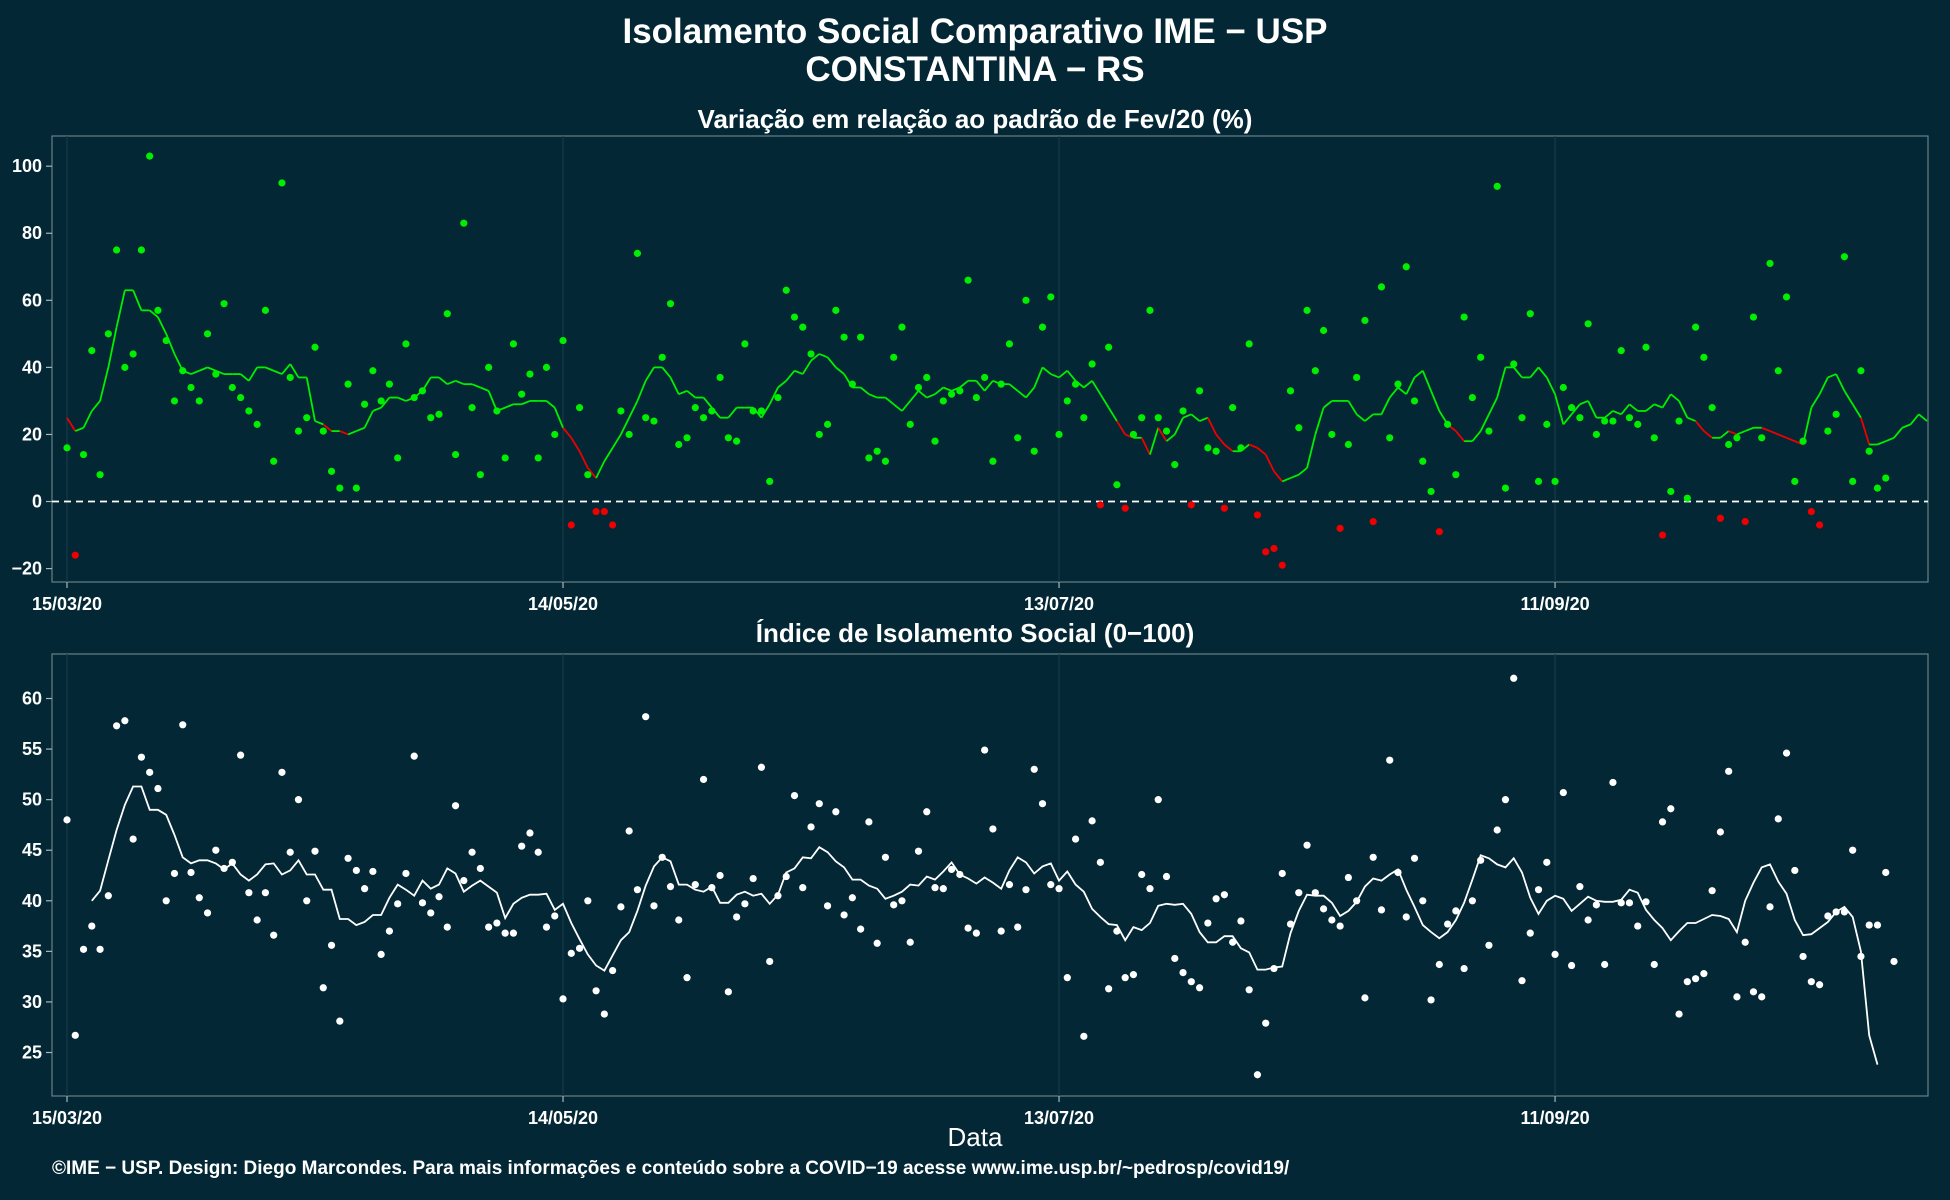 This screenshot has height=1200, width=1950. I want to click on x-tick-label: 11/09/20, so click(1555, 1118).